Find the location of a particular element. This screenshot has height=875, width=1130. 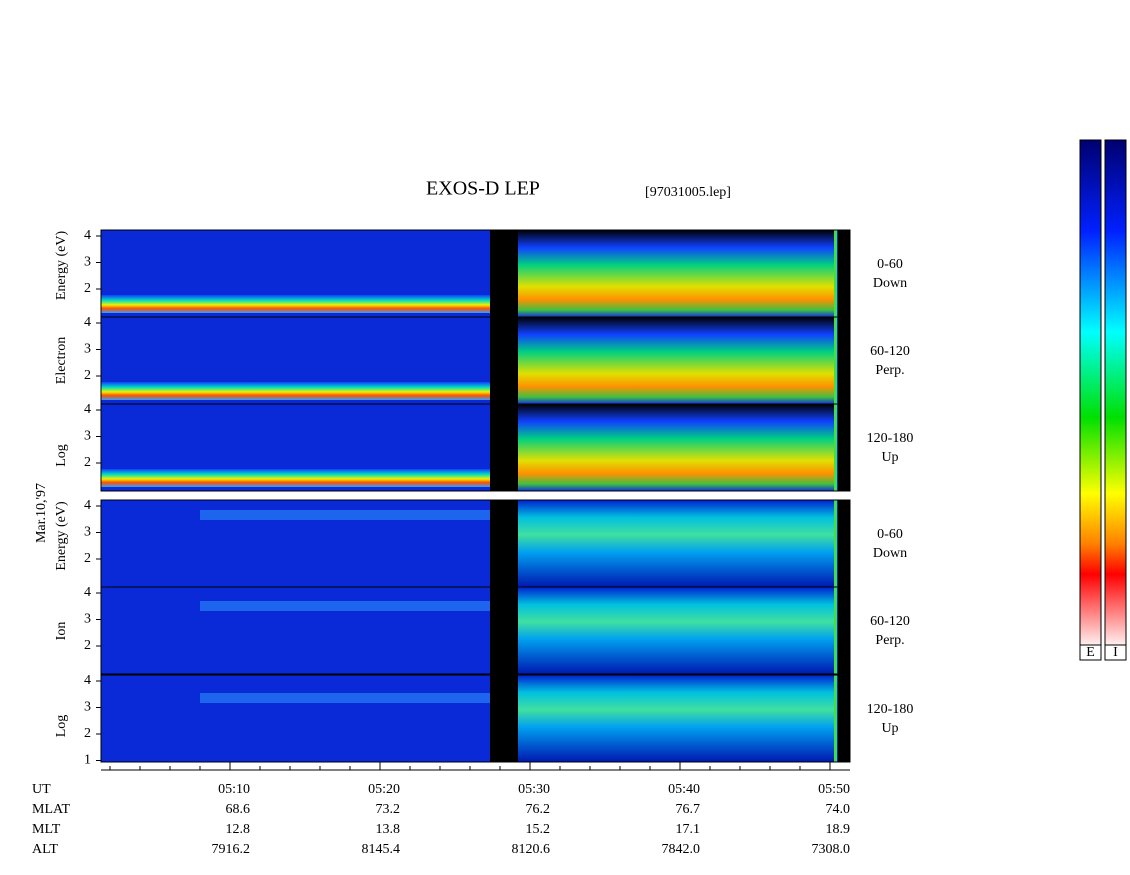

row-value: 7308.0 is located at coordinates (831, 849).